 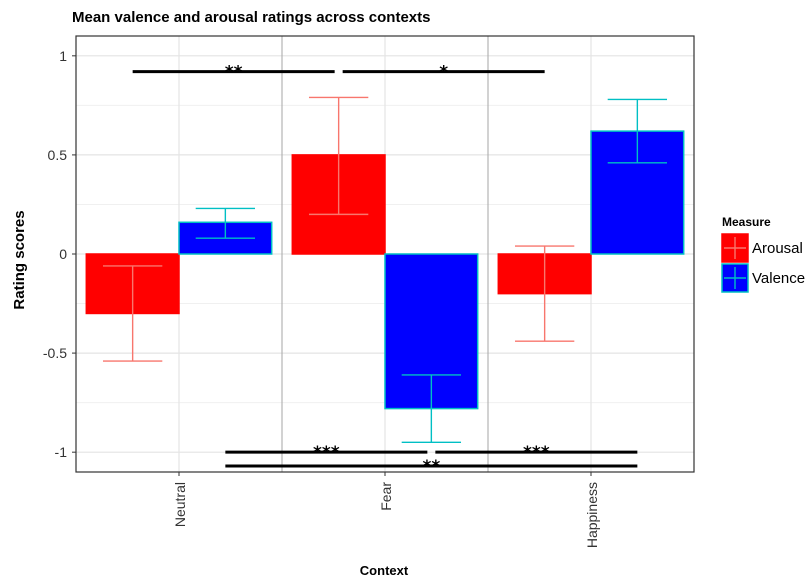 I want to click on legend-item-arousal: Arousal, so click(x=762, y=248).